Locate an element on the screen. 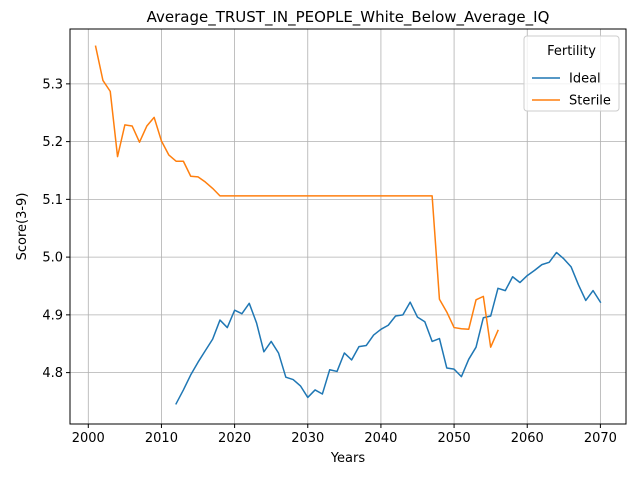 This screenshot has height=480, width=640. x-tick-label: 2060 is located at coordinates (527, 438).